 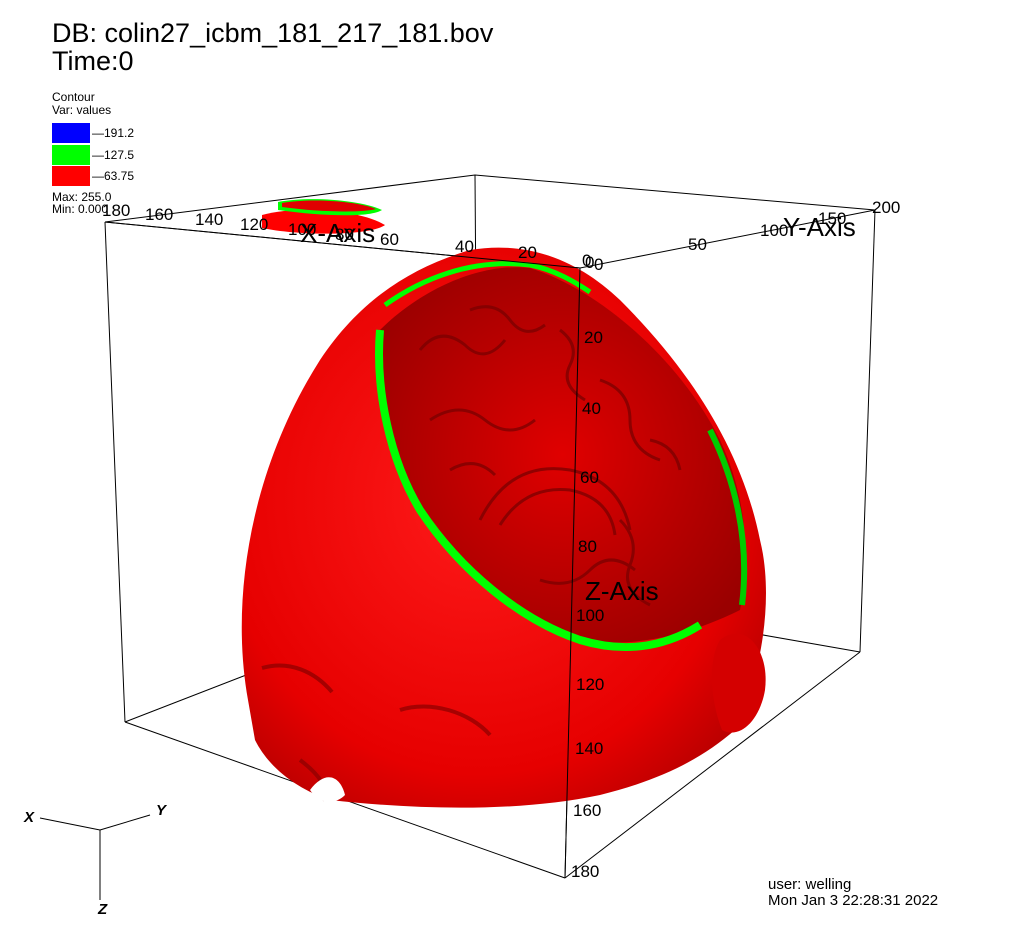 I want to click on y-tick-label: 0, so click(x=598, y=264).